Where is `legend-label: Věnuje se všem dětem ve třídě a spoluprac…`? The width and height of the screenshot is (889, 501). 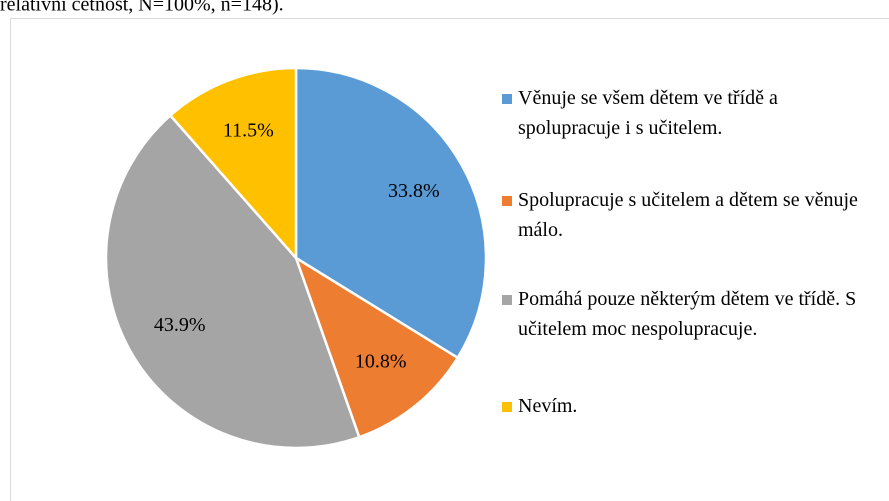 legend-label: Věnuje se všem dětem ve třídě a spoluprac… is located at coordinates (648, 113).